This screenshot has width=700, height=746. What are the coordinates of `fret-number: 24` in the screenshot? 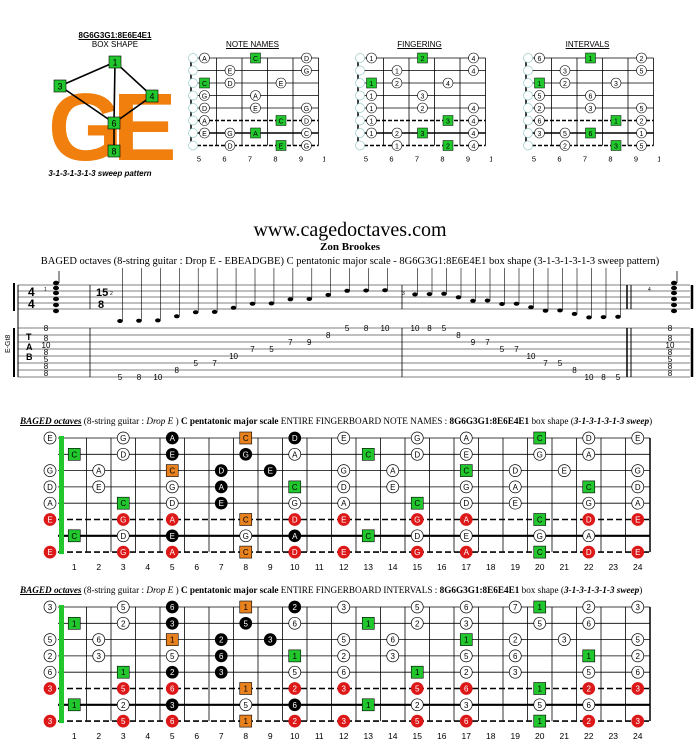 It's located at (638, 736).